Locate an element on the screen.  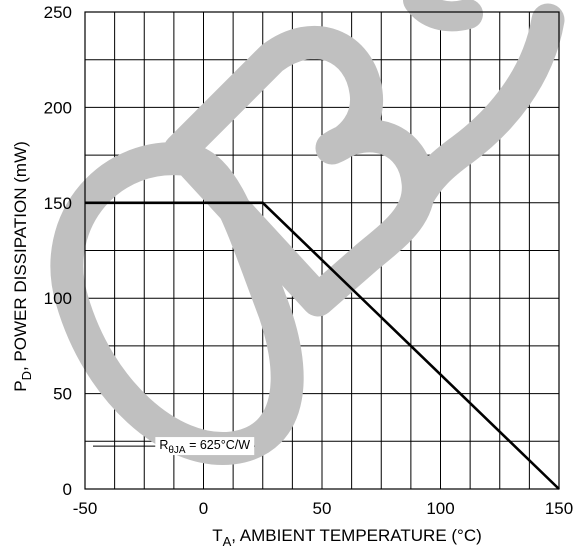
x-tick-label: -50 is located at coordinates (85, 508).